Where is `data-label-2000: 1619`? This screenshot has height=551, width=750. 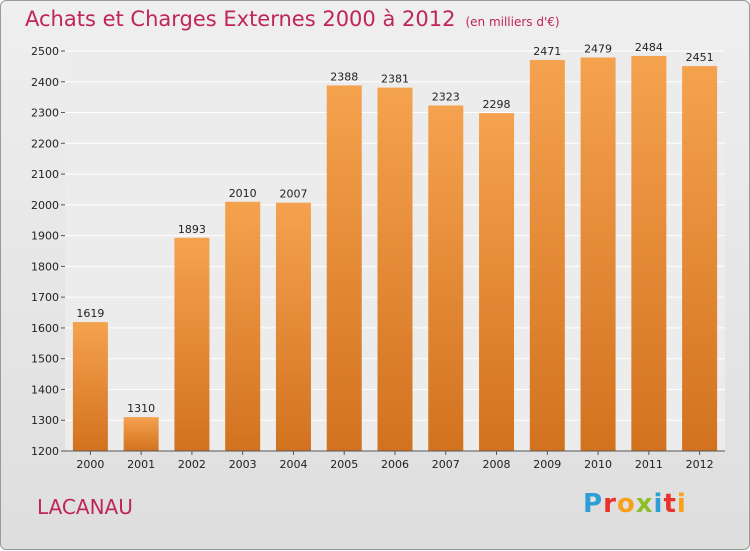
data-label-2000: 1619 is located at coordinates (90, 313).